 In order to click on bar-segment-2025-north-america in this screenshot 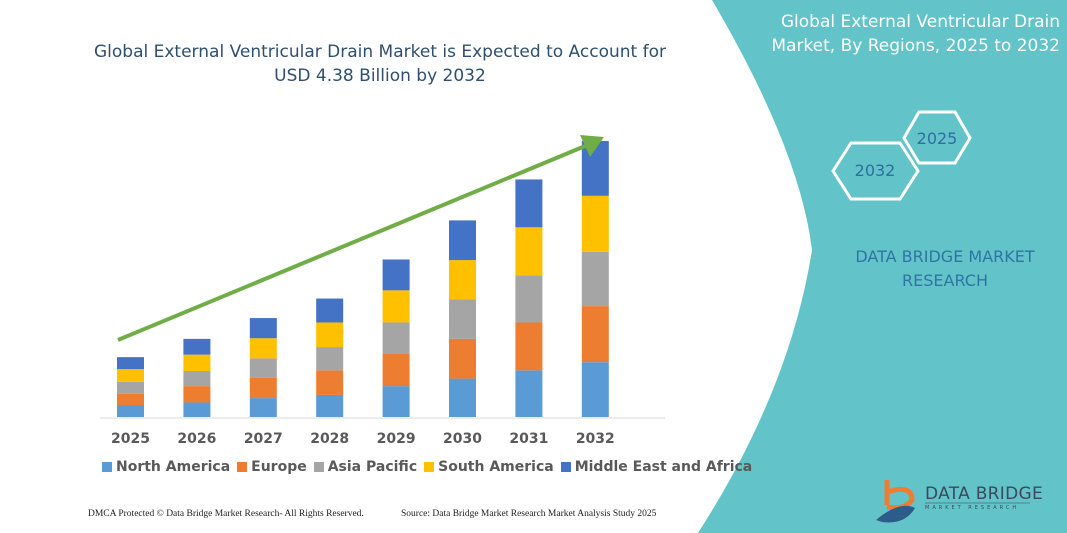, I will do `click(130, 411)`.